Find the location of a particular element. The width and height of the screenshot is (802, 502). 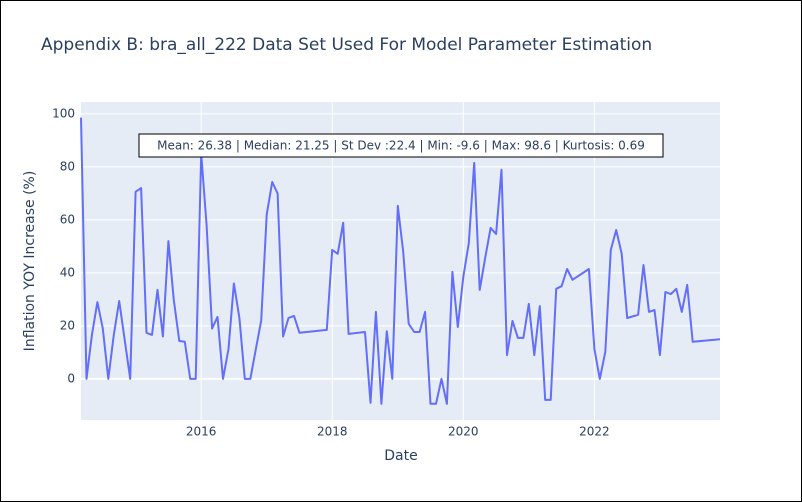

y-tick-label: 80 is located at coordinates (67, 166).